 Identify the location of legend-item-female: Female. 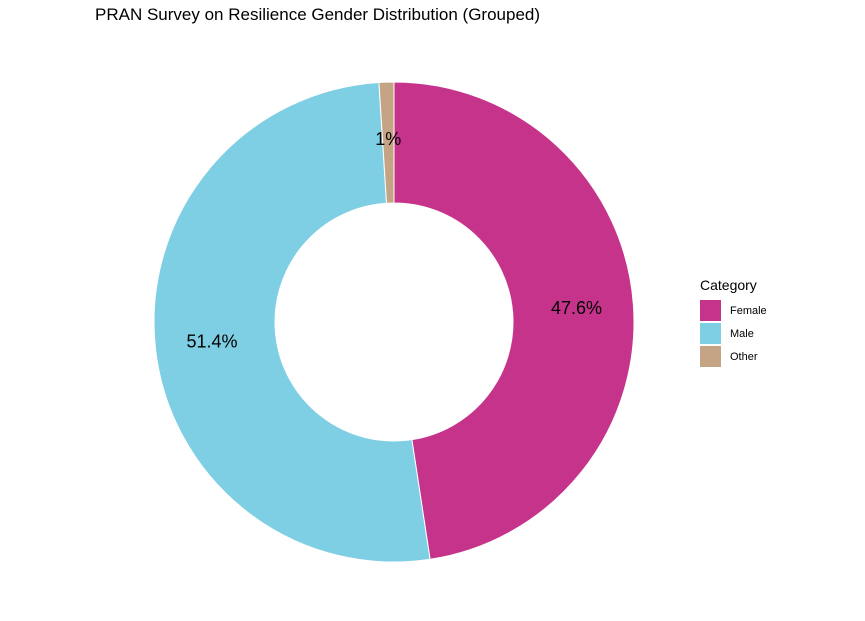
(733, 310).